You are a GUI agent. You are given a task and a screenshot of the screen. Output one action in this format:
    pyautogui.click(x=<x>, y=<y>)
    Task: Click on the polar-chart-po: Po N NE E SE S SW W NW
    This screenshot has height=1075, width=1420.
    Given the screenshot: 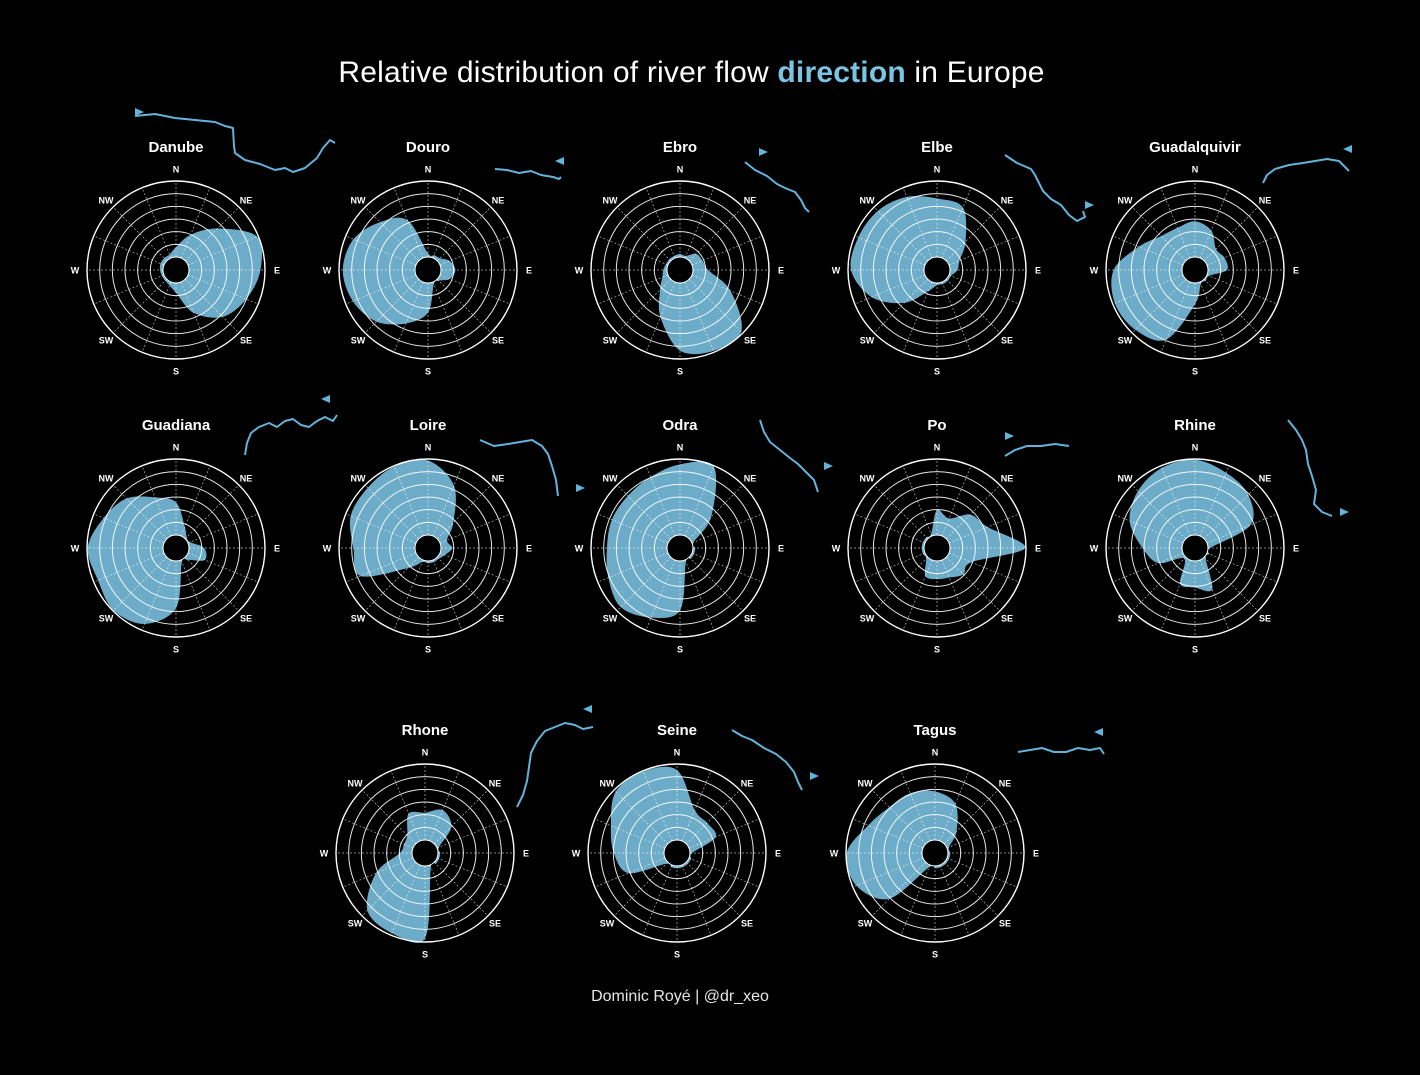 What is the action you would take?
    pyautogui.click(x=951, y=536)
    